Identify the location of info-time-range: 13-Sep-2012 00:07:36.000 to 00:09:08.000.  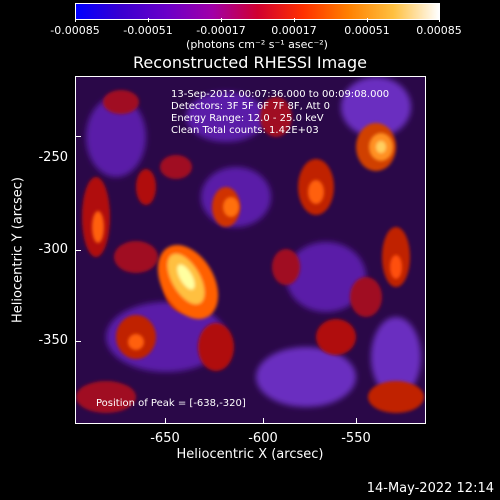
(280, 94).